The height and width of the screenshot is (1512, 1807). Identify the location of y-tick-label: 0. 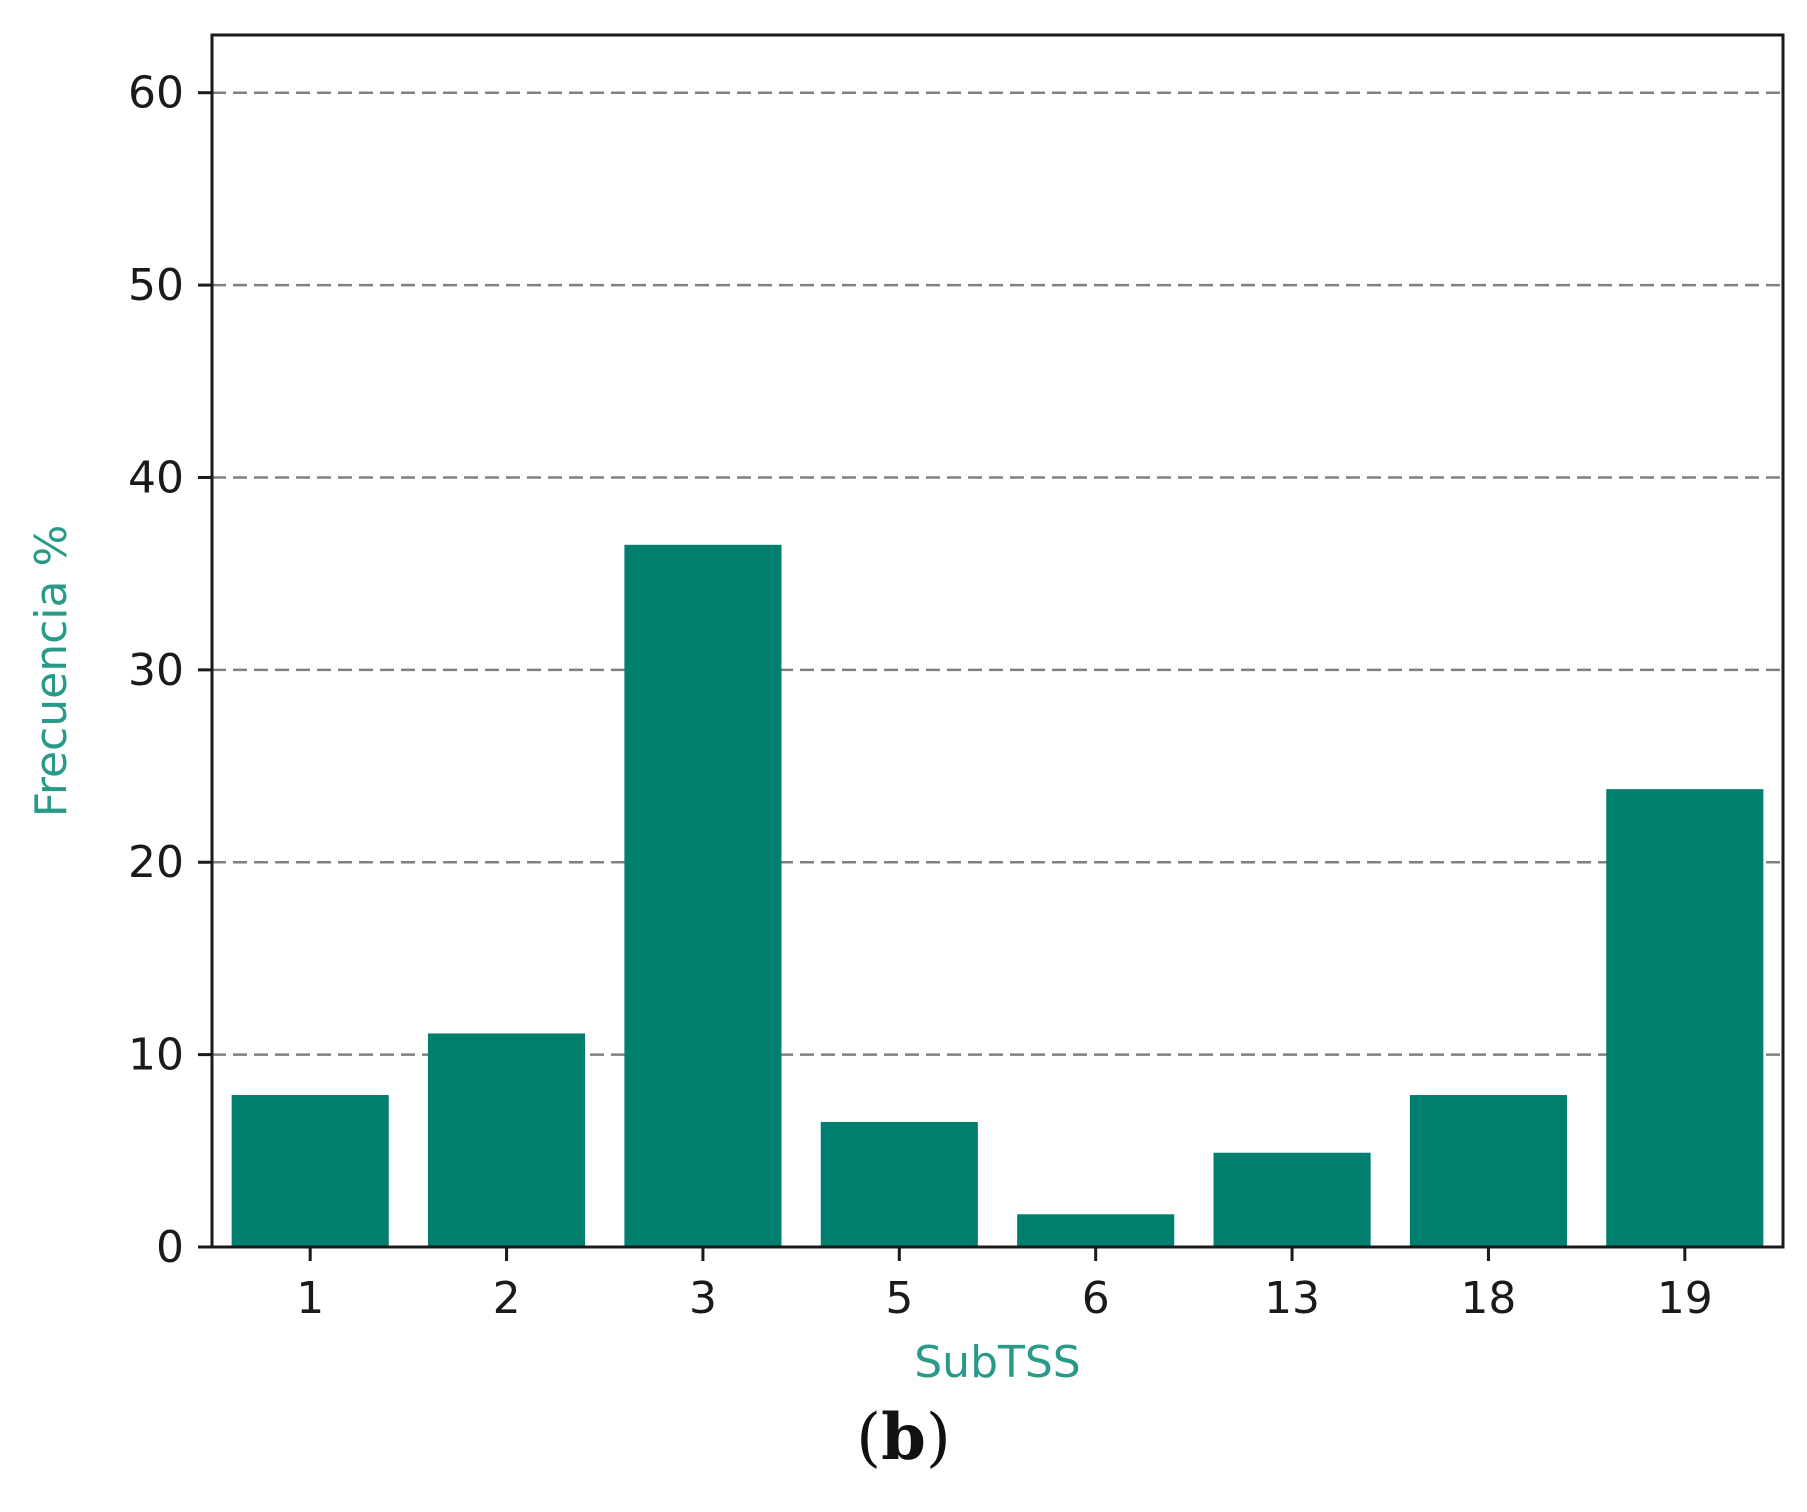
(170, 1247).